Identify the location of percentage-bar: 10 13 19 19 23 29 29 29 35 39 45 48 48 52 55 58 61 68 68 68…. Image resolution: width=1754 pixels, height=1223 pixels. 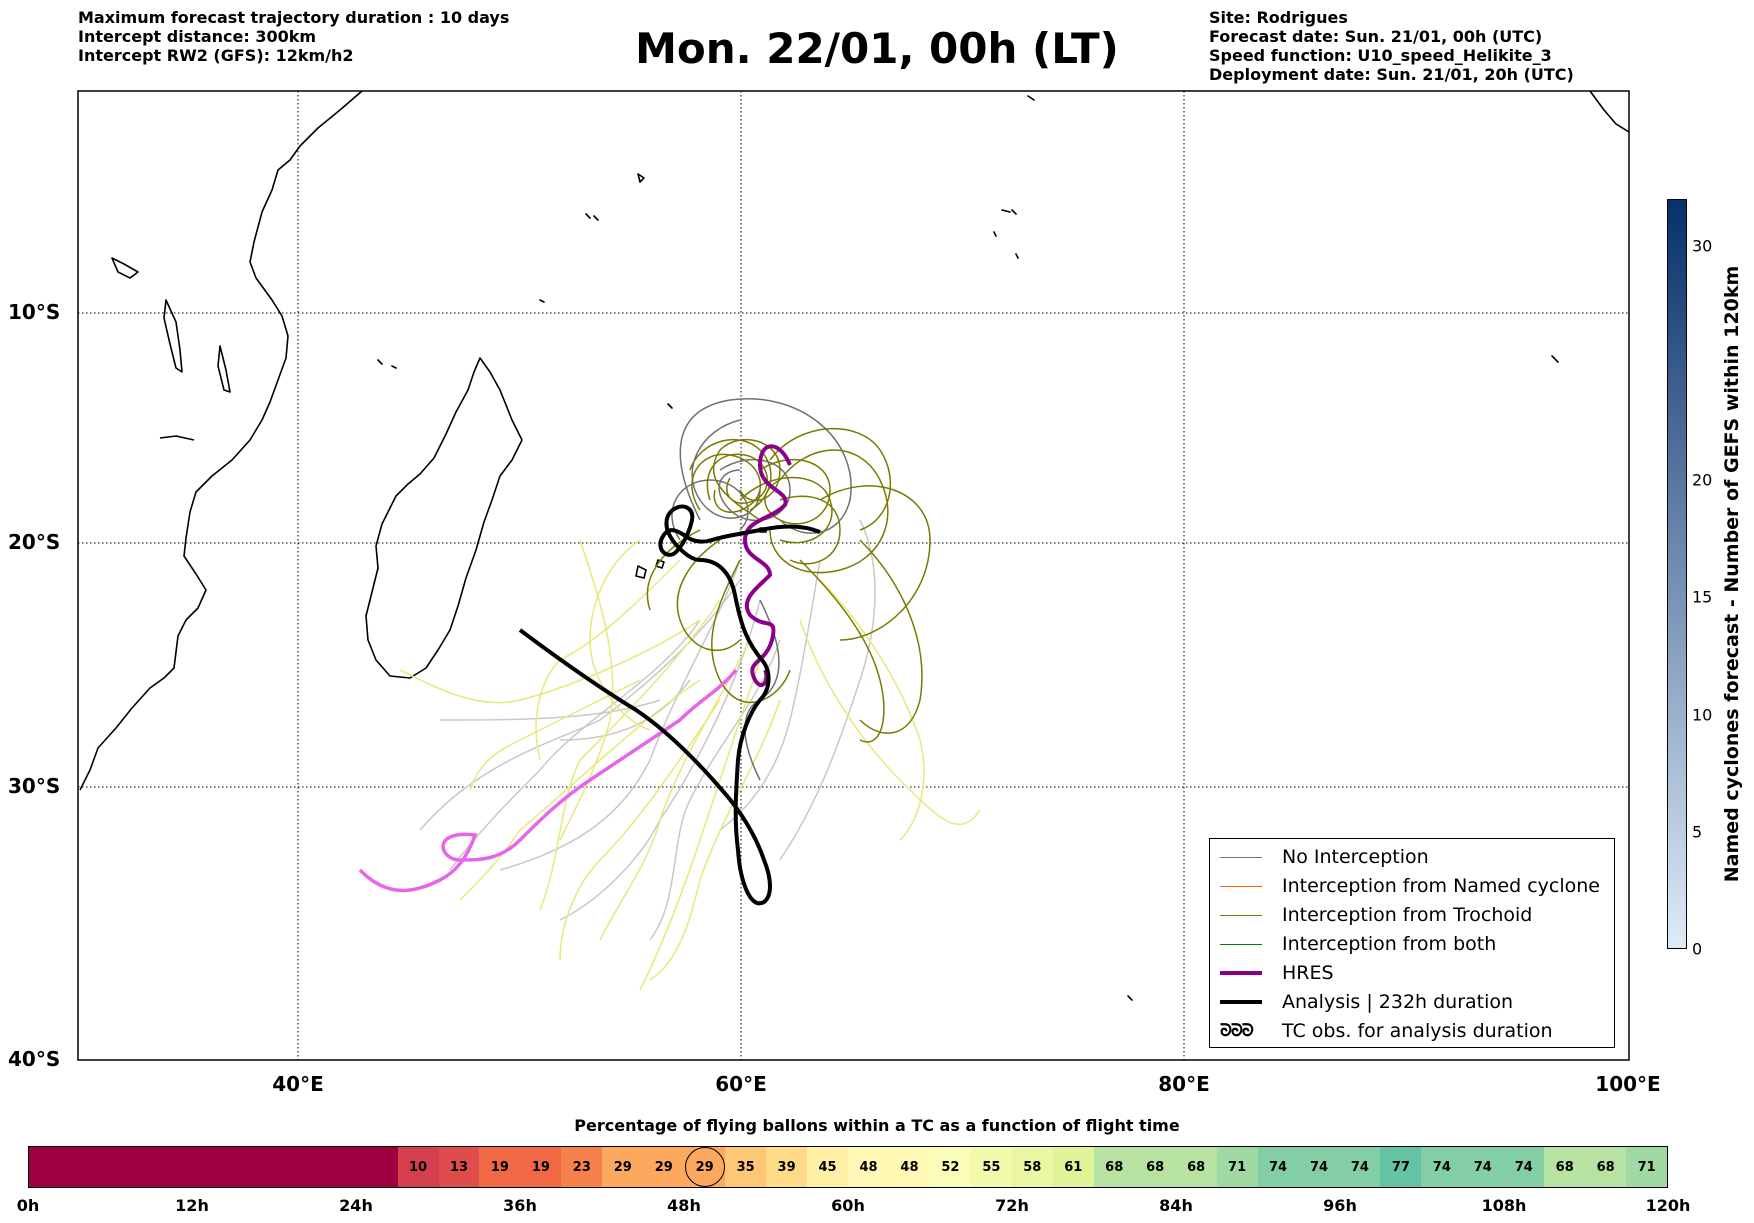
(848, 1167).